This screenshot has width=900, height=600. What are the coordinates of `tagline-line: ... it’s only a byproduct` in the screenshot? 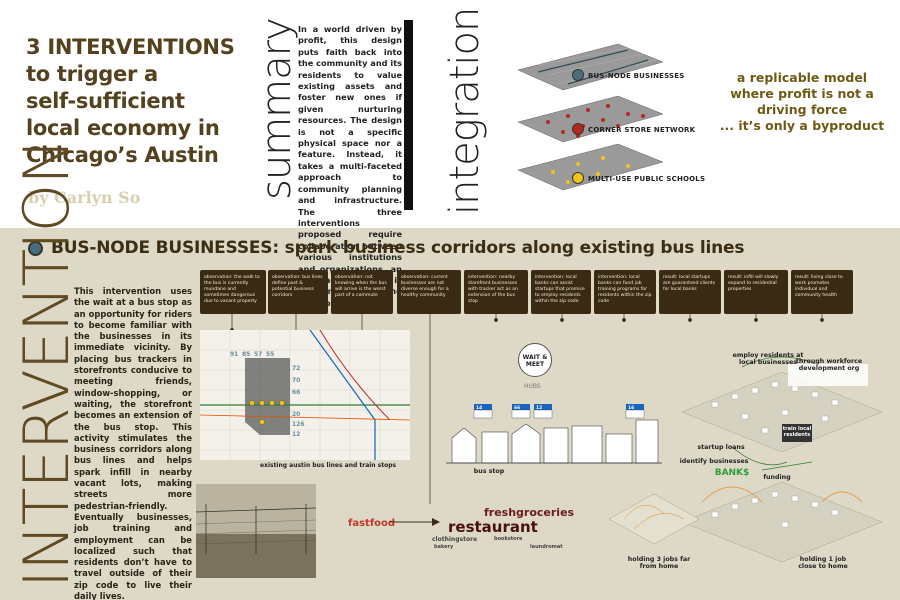 It's located at (802, 125).